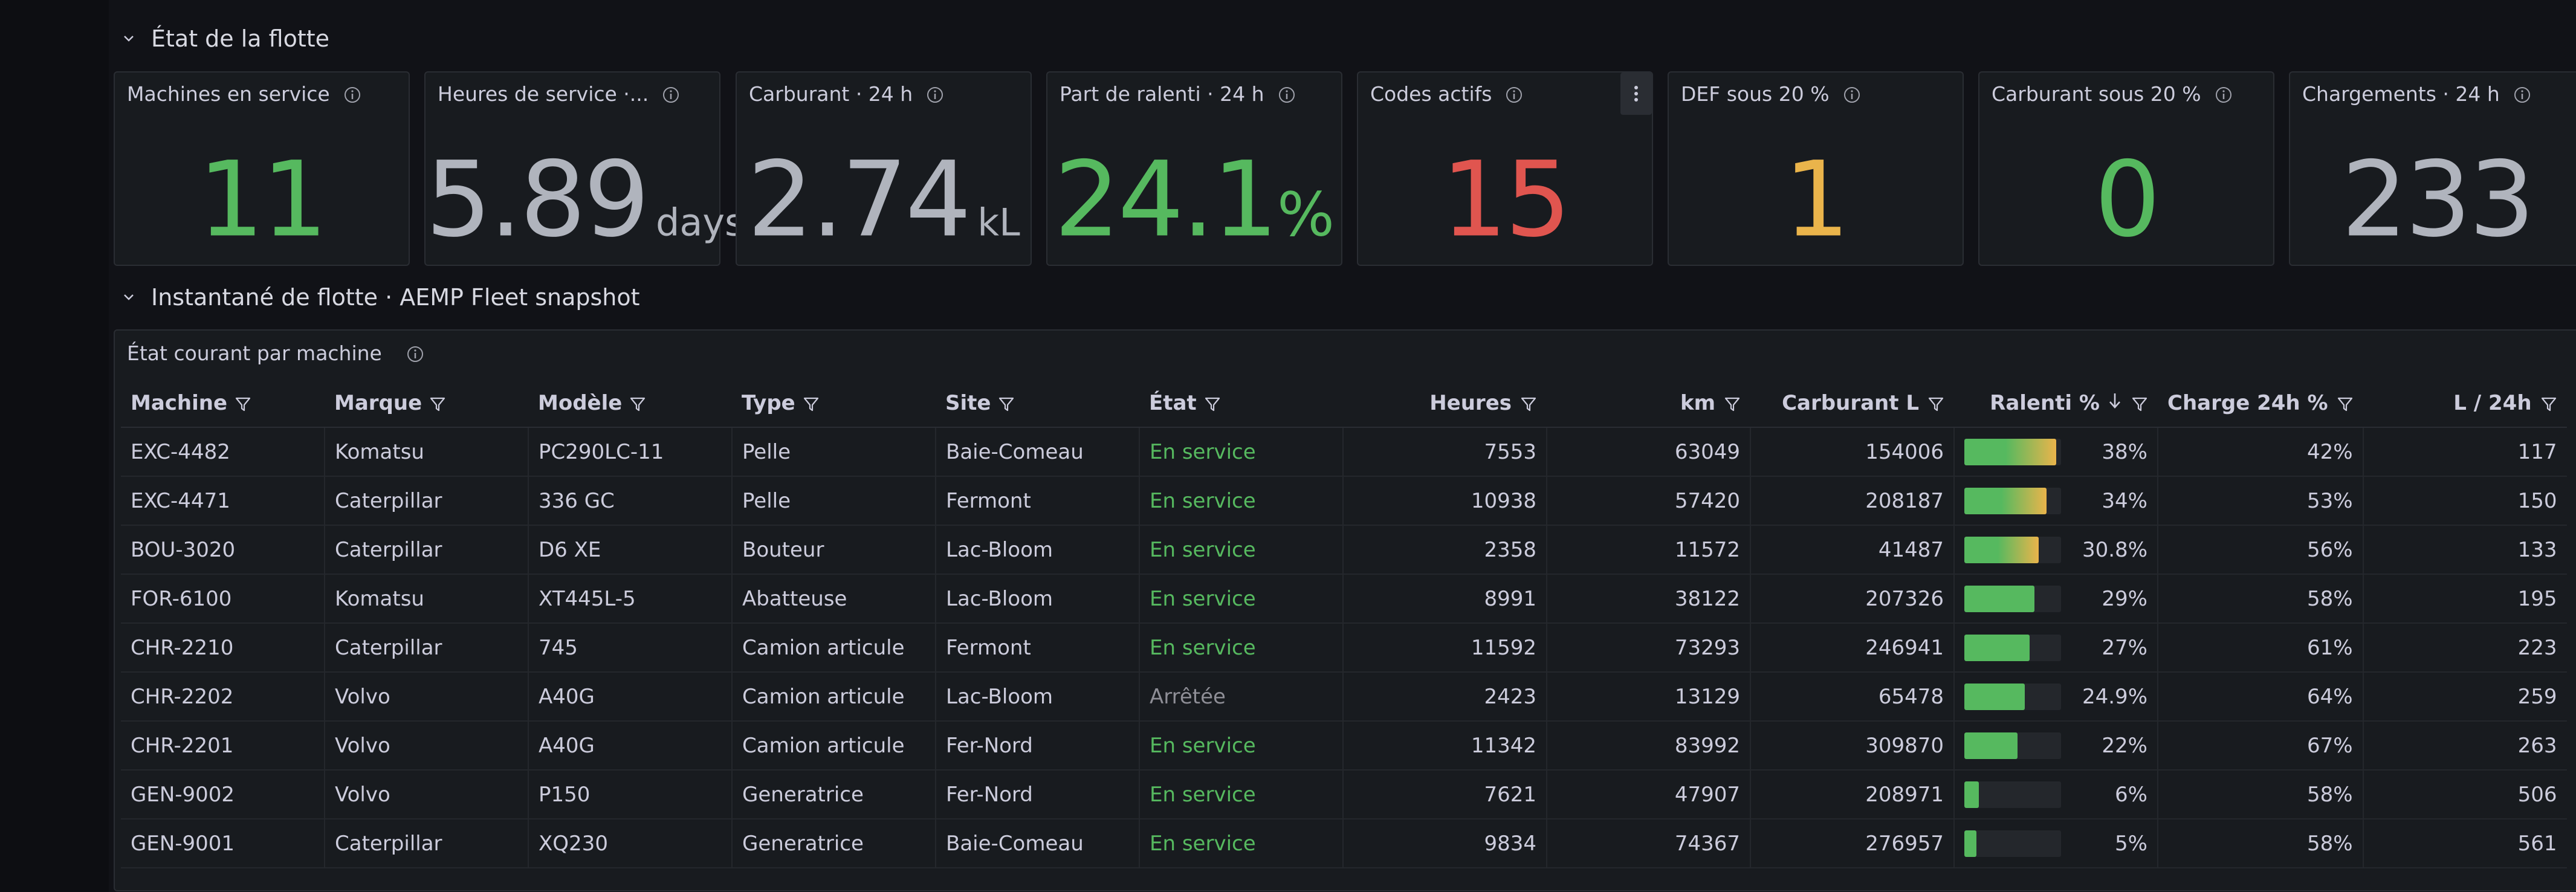  Describe the element at coordinates (1038, 648) in the screenshot. I see `cell-site: Fermont` at that location.